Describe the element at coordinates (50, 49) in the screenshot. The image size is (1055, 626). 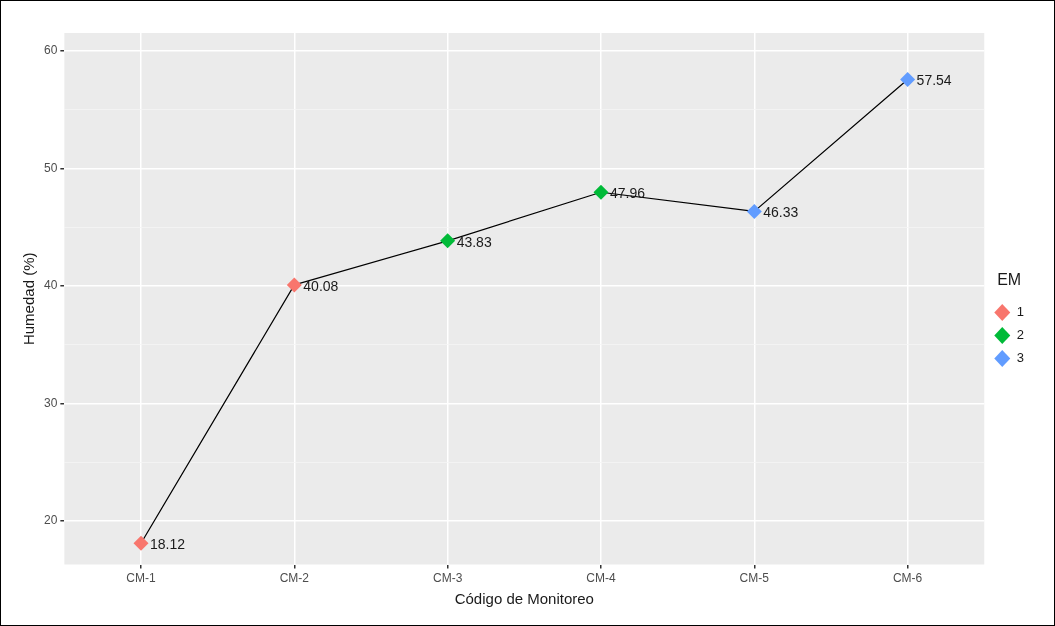
I see `y-tick-label: 60` at that location.